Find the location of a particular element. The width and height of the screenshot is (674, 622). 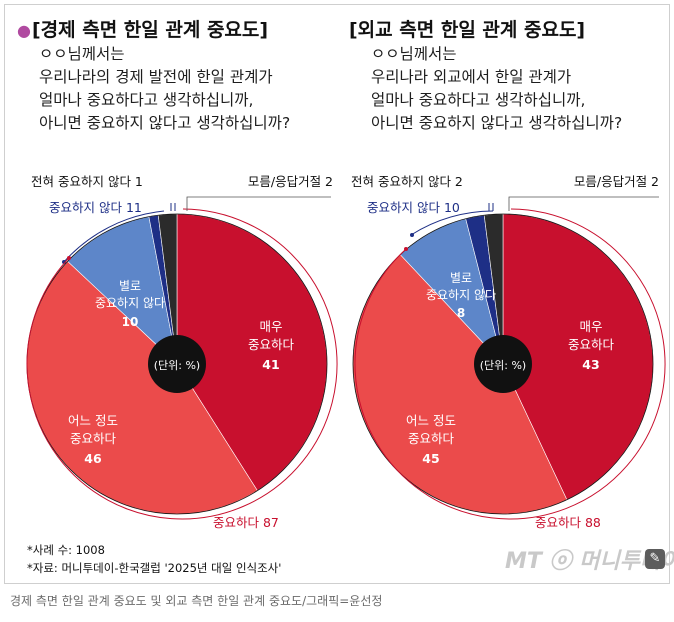

diplomatic-title: [외교 측면 한일 관계 중요도] is located at coordinates (467, 30).